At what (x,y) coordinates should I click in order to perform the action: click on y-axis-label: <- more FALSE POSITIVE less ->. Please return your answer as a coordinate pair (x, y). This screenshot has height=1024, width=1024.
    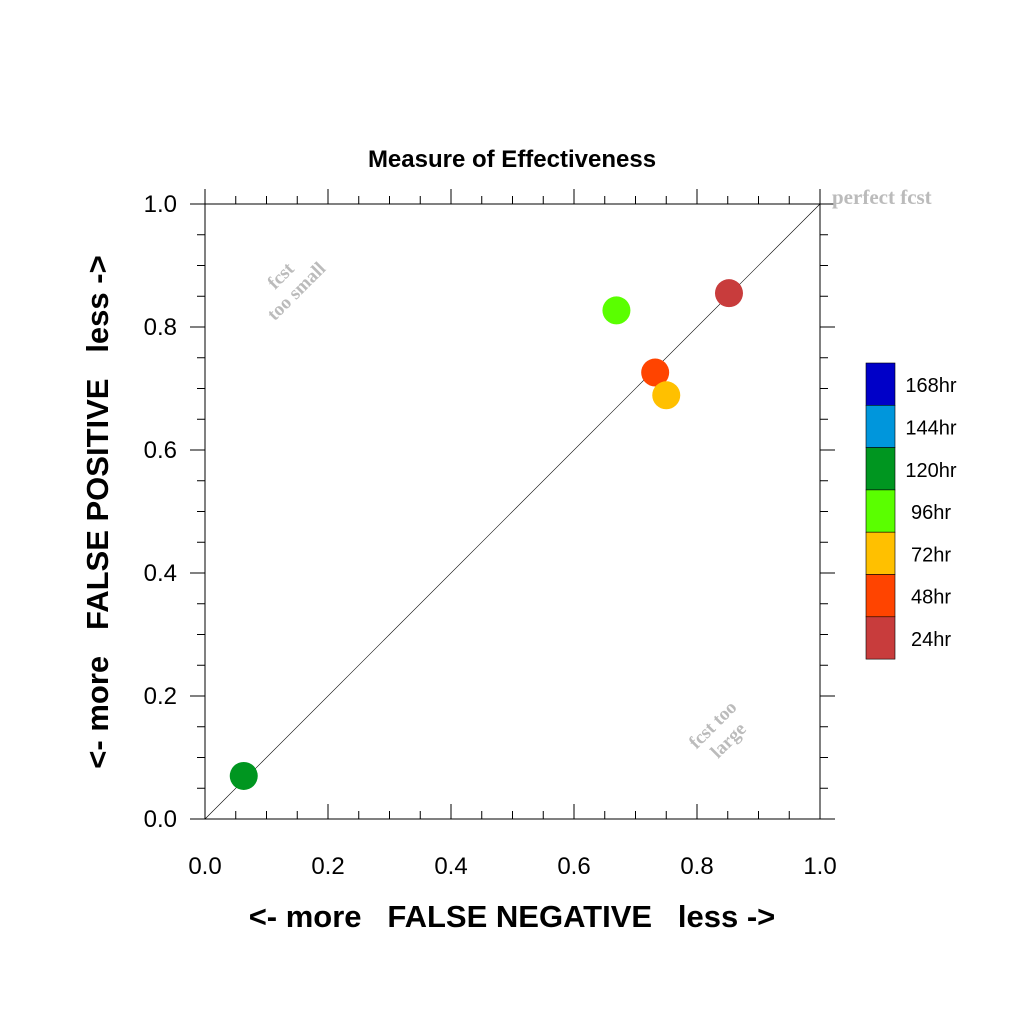
    Looking at the image, I should click on (97, 511).